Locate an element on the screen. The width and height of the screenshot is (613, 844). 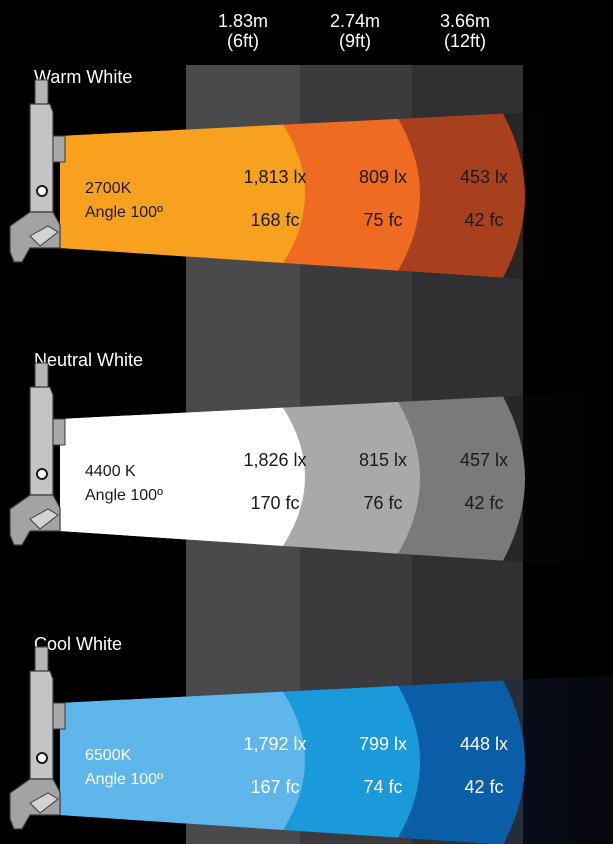
distance-3-feet: (12ft) is located at coordinates (465, 41).